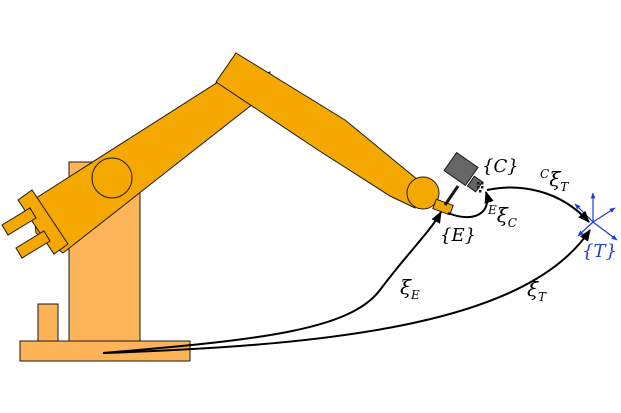 The image size is (621, 413). Describe the element at coordinates (451, 195) in the screenshot. I see `camera-mount` at that location.